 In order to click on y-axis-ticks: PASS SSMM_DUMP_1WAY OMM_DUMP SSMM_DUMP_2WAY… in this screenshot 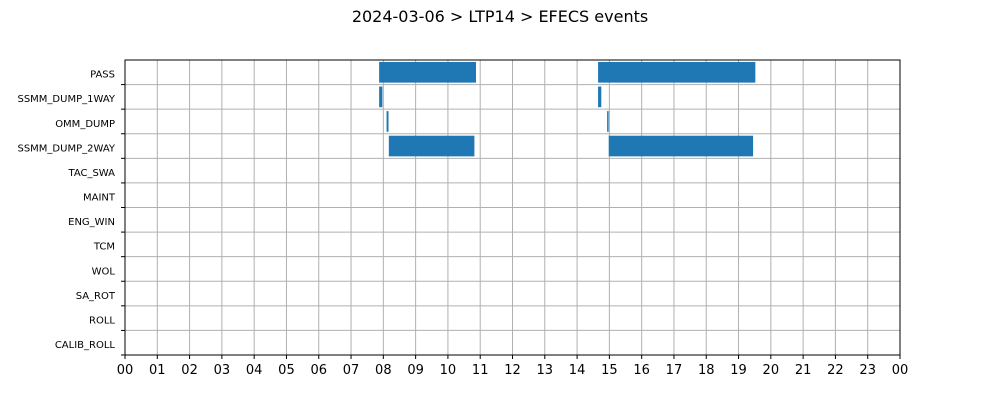, I will do `click(71, 213)`.